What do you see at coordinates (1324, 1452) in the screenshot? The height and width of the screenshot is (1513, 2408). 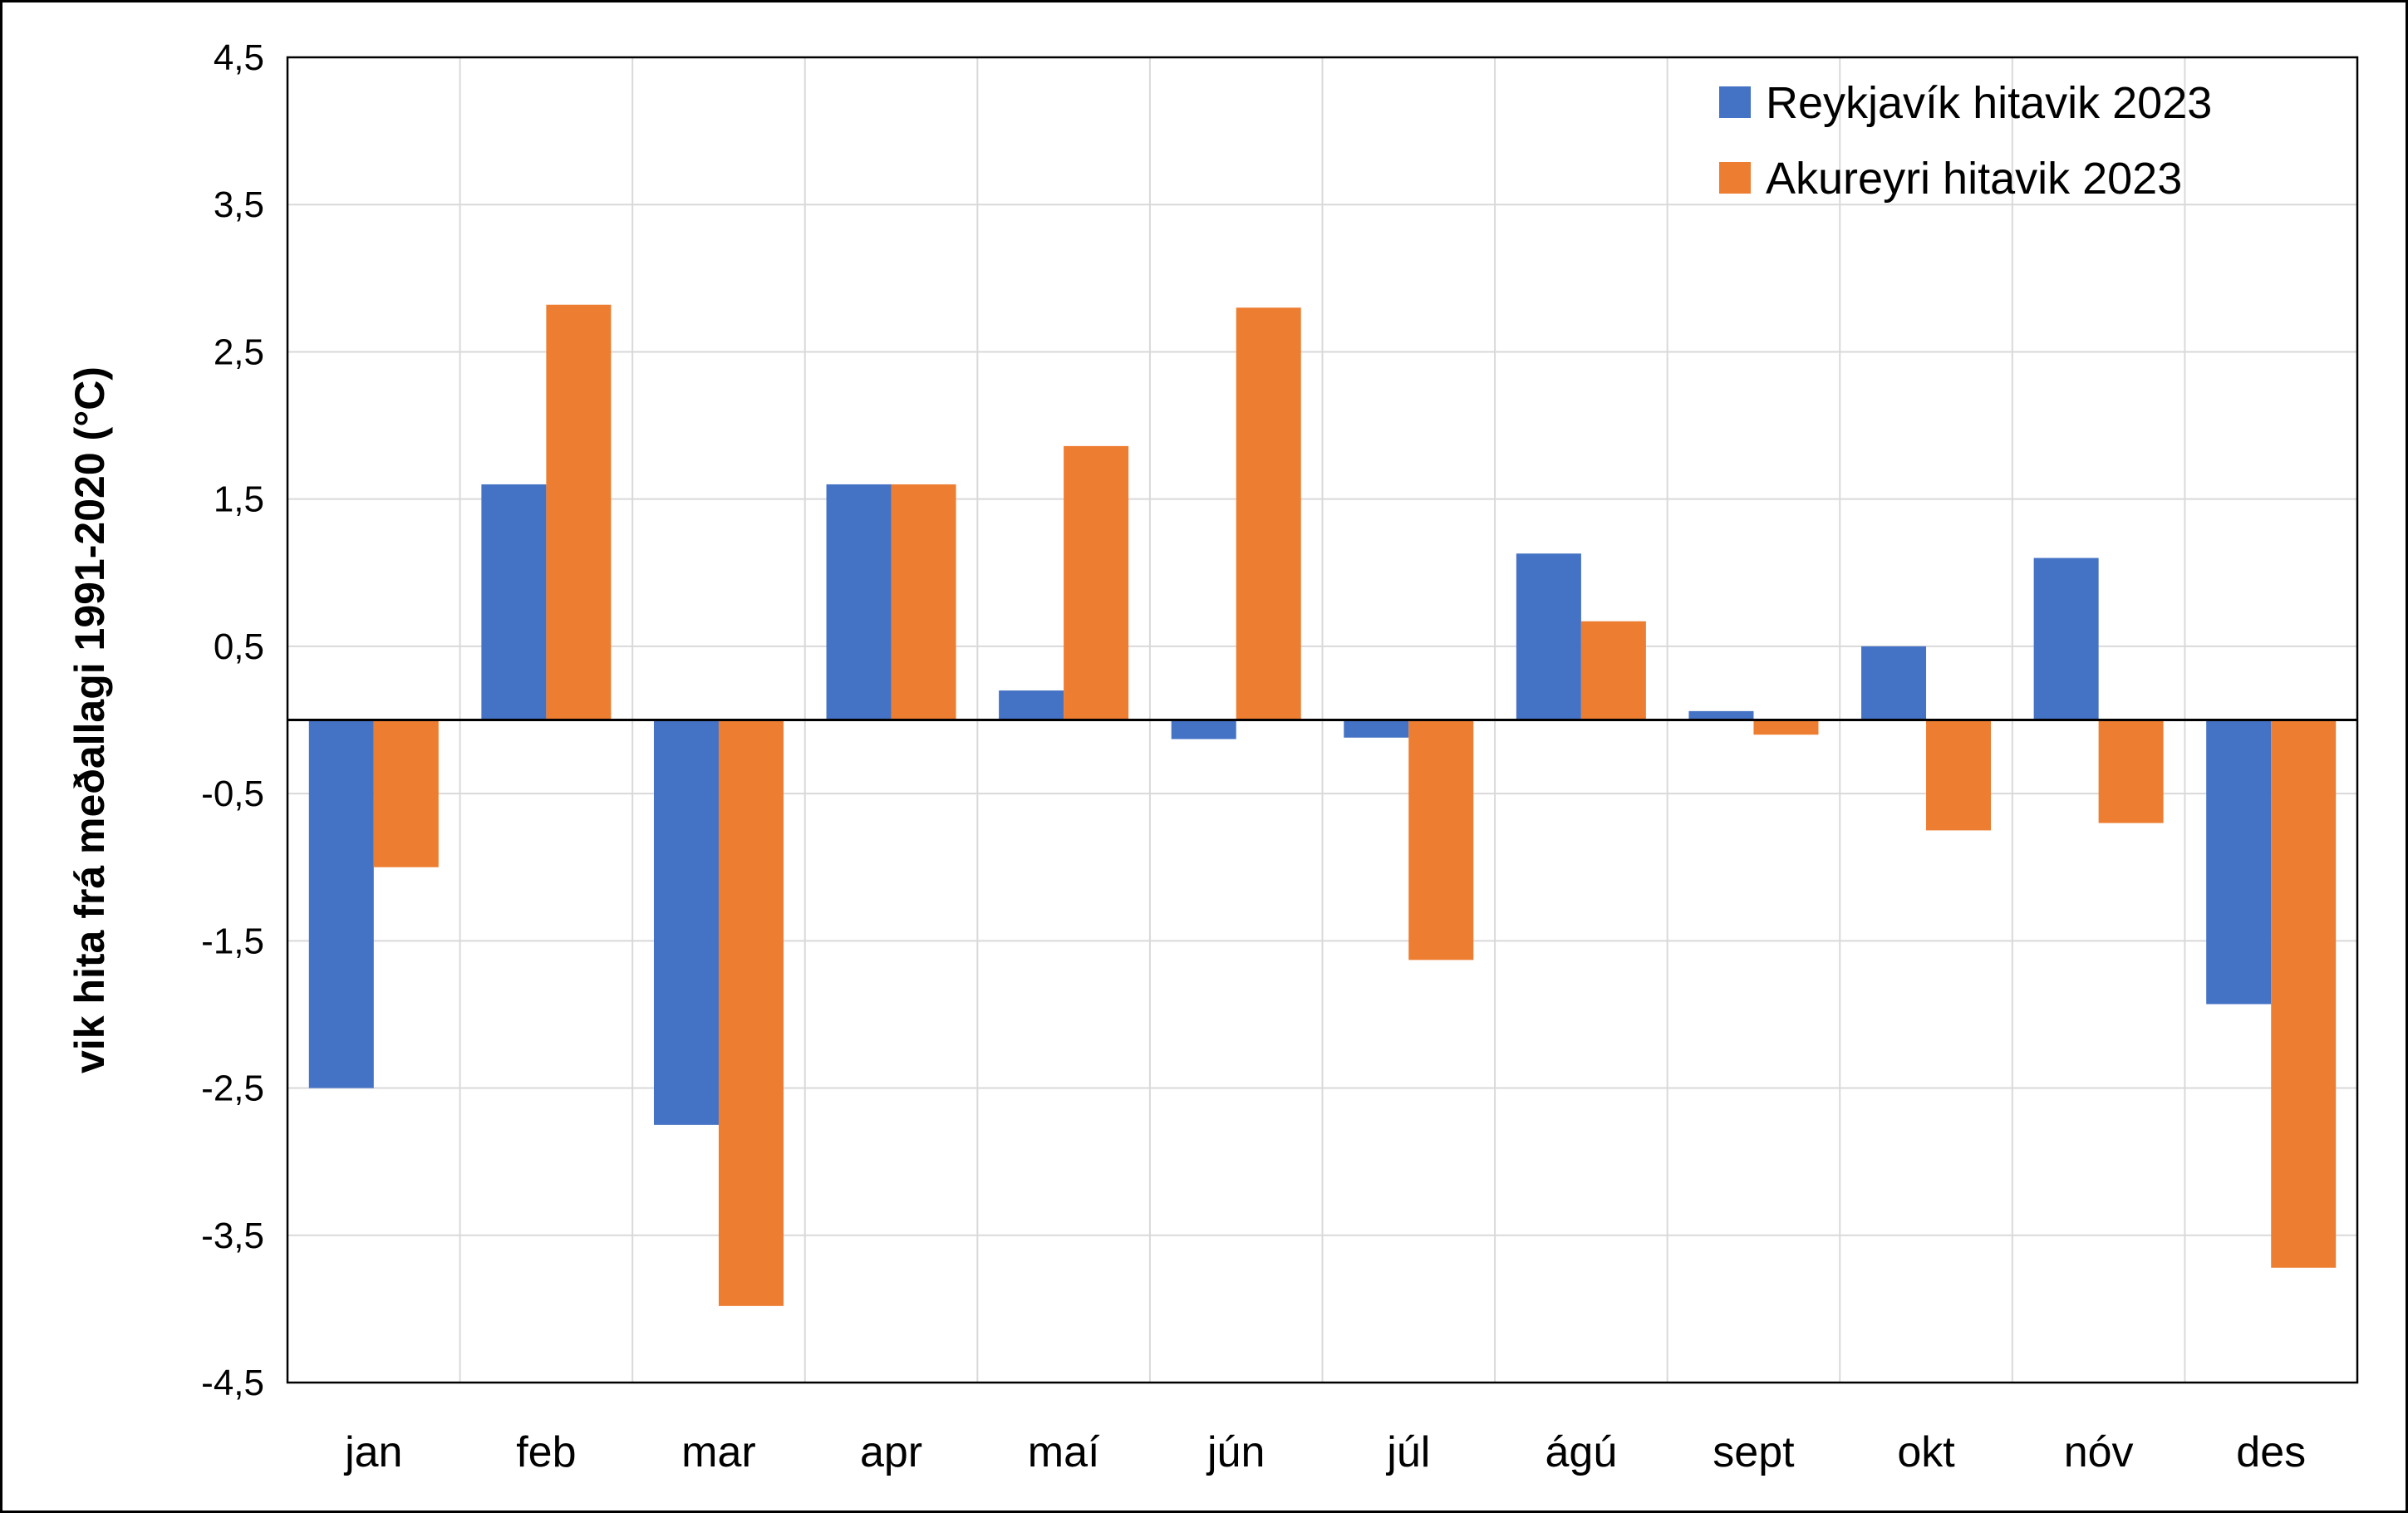 I see `x-category-labels: jan feb mar apr maí jún júl ágú sept okt nóv des` at bounding box center [1324, 1452].